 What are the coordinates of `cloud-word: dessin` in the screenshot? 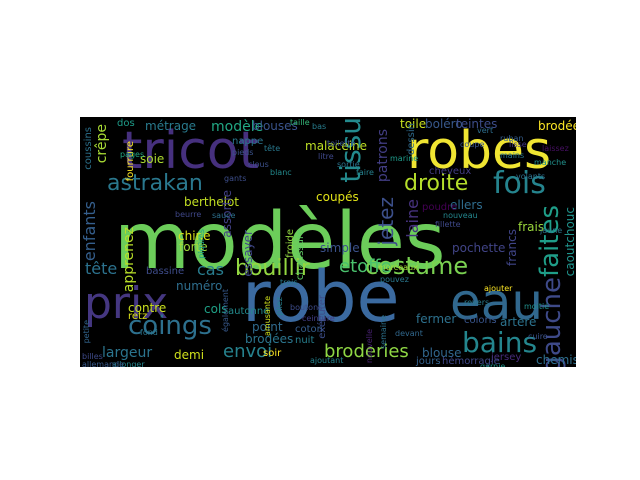 It's located at (411, 139).